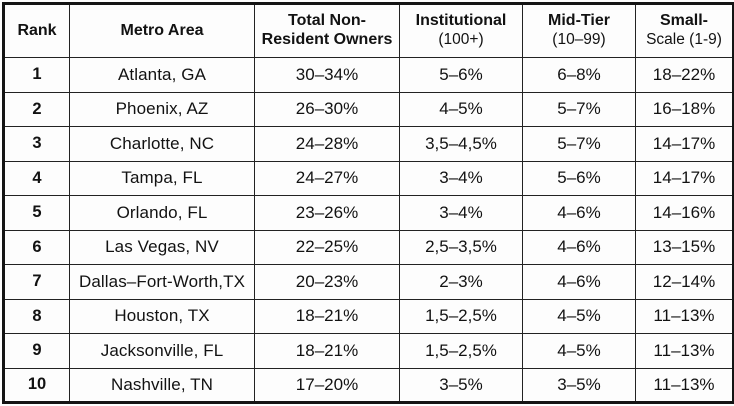  Describe the element at coordinates (36, 316) in the screenshot. I see `cell-rank: 8` at that location.